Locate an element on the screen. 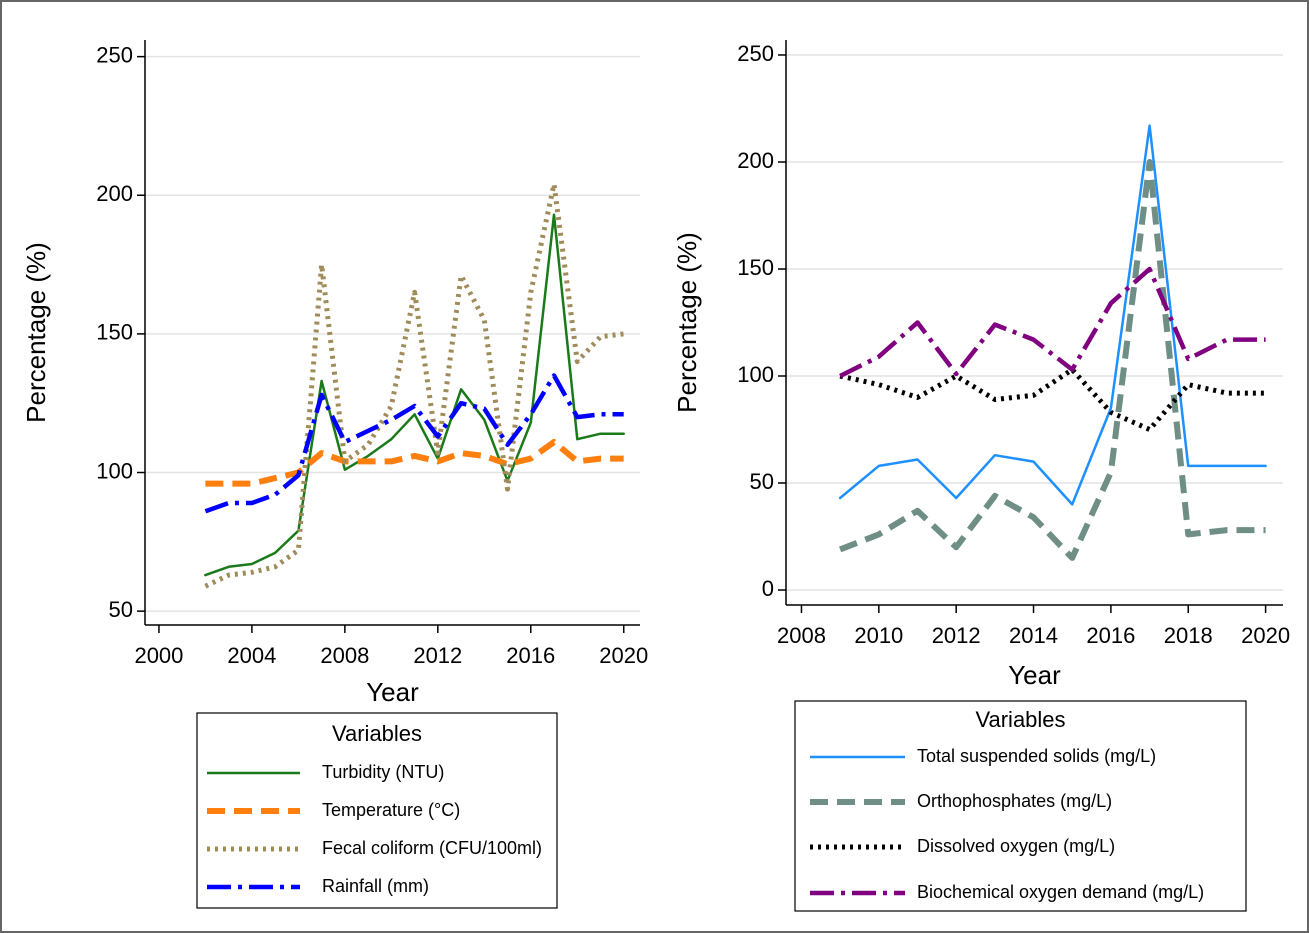 The width and height of the screenshot is (1309, 933). legend-label: Rainfall (mm) is located at coordinates (375, 886).